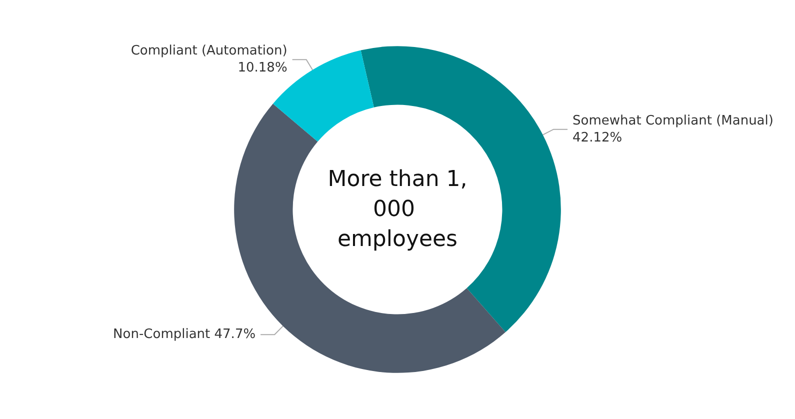 The width and height of the screenshot is (795, 419). What do you see at coordinates (673, 120) in the screenshot?
I see `slice-label: Somewhat Compliant (Manual)` at bounding box center [673, 120].